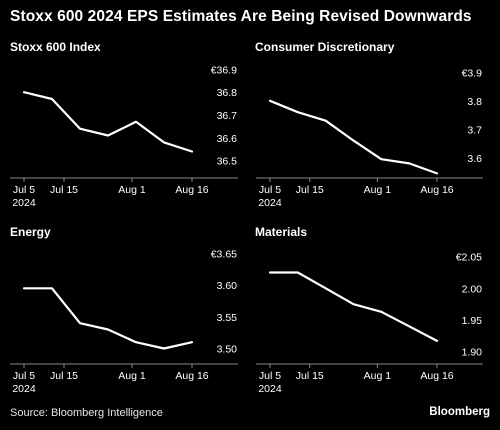 Image resolution: width=500 pixels, height=430 pixels. What do you see at coordinates (224, 255) in the screenshot?
I see `y-tick-label: €3.65` at bounding box center [224, 255].